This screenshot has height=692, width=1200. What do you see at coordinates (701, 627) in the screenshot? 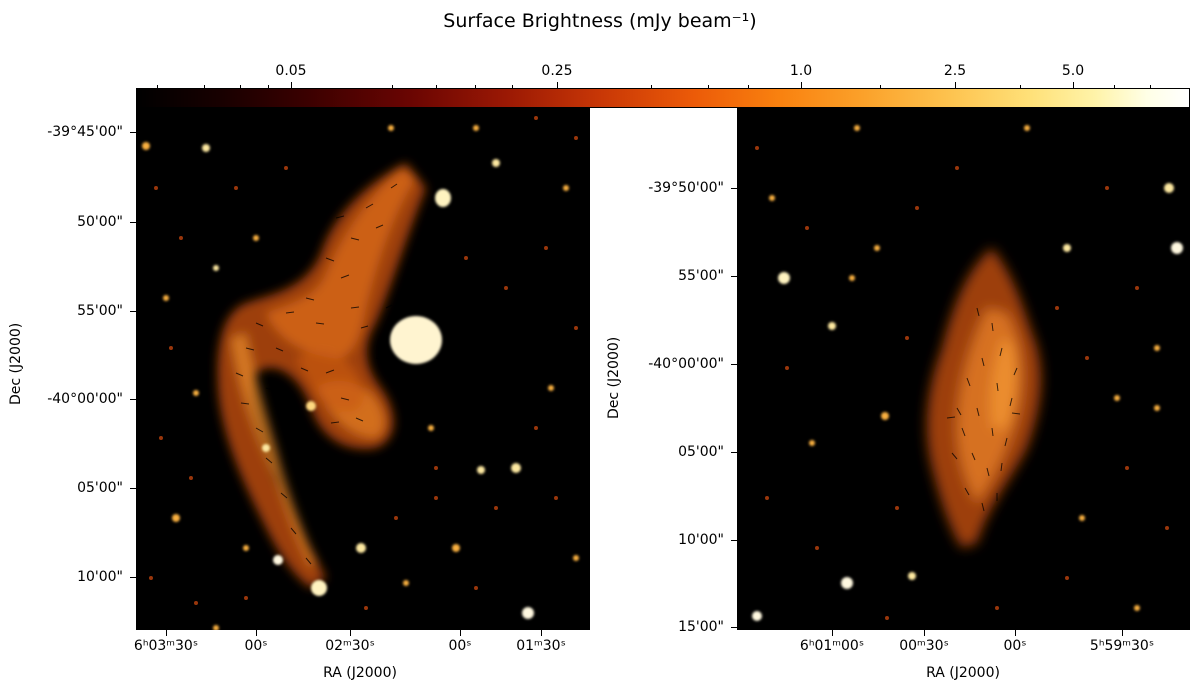
I see `right-dec-label: 15'00"` at bounding box center [701, 627].